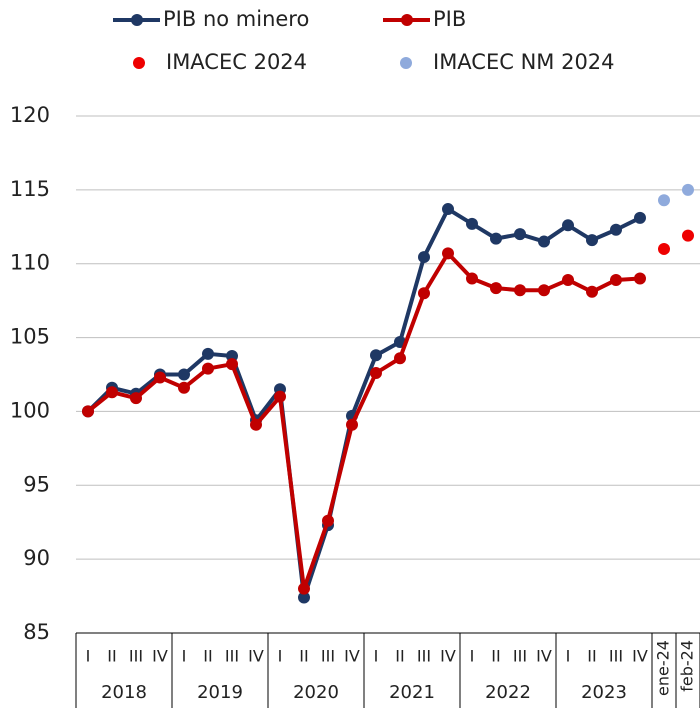 The width and height of the screenshot is (700, 728). What do you see at coordinates (30, 189) in the screenshot?
I see `y-tick-label: 115` at bounding box center [30, 189].